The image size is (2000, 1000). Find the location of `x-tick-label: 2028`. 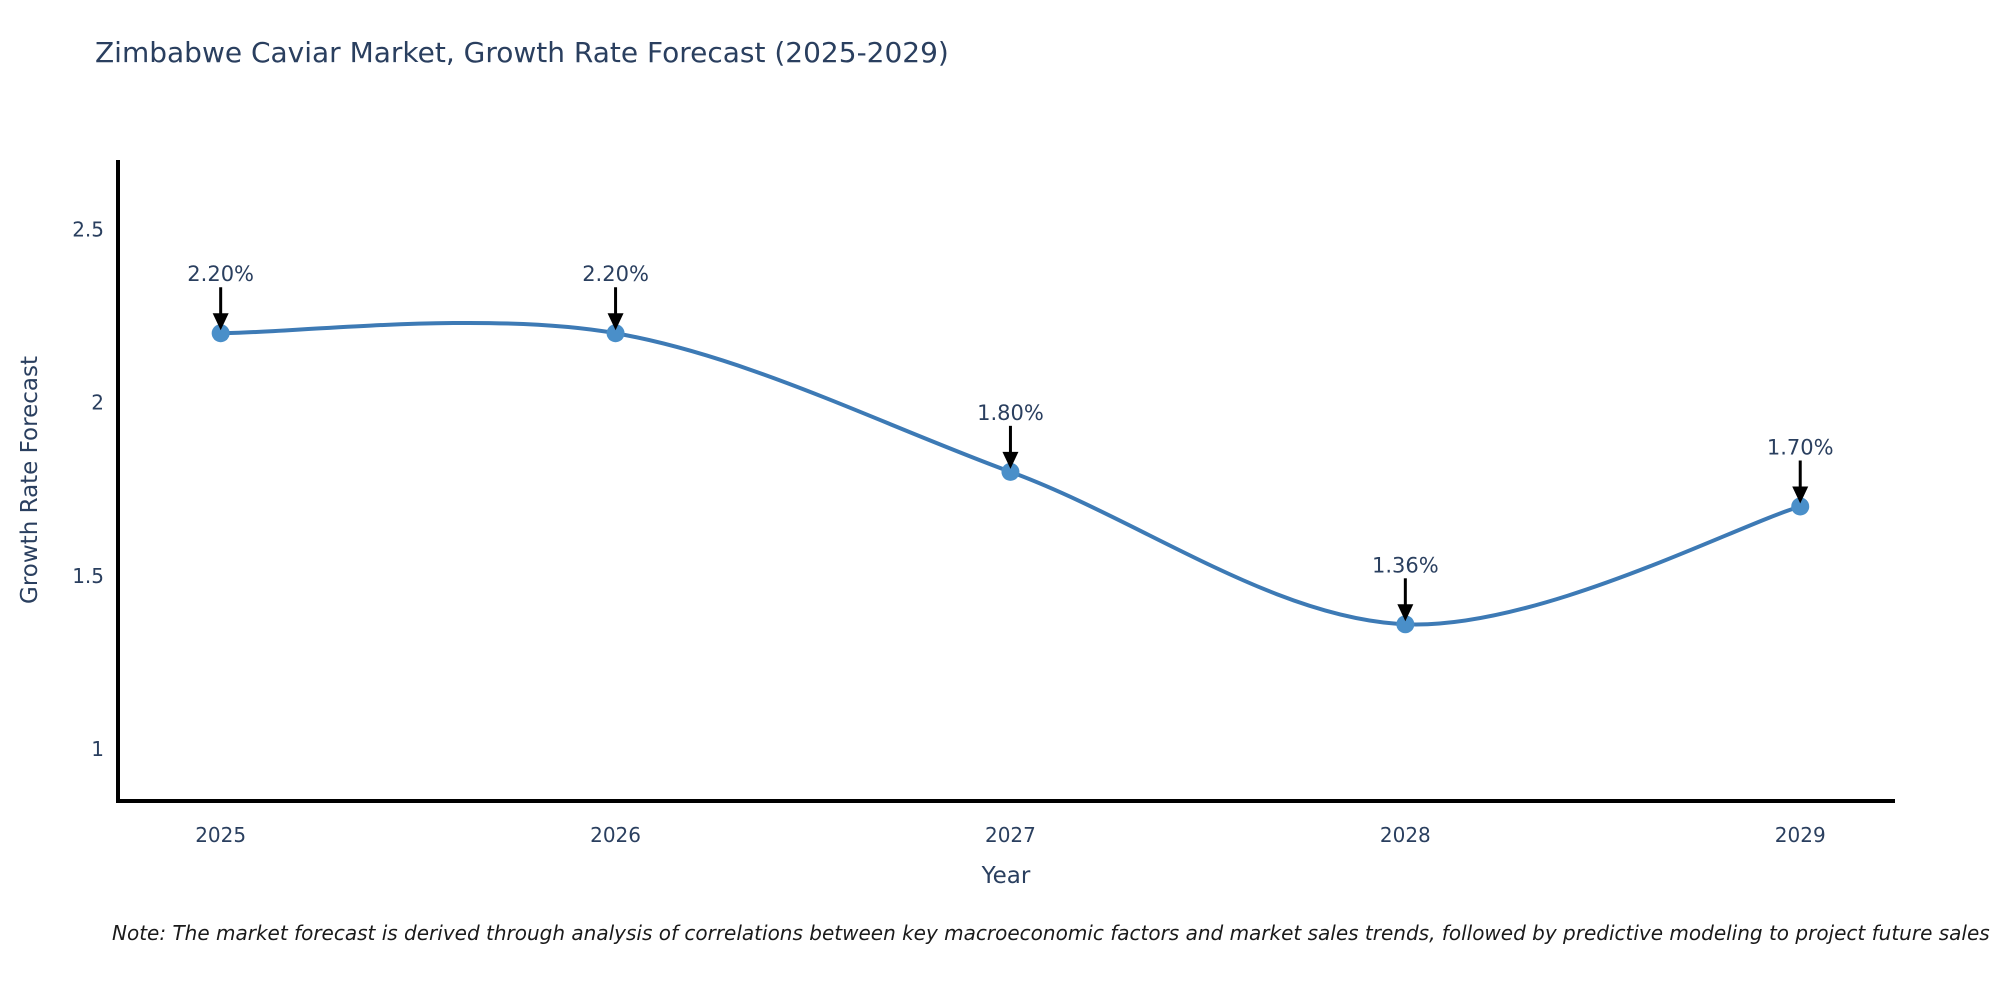

x-tick-label: 2028 is located at coordinates (1405, 835).